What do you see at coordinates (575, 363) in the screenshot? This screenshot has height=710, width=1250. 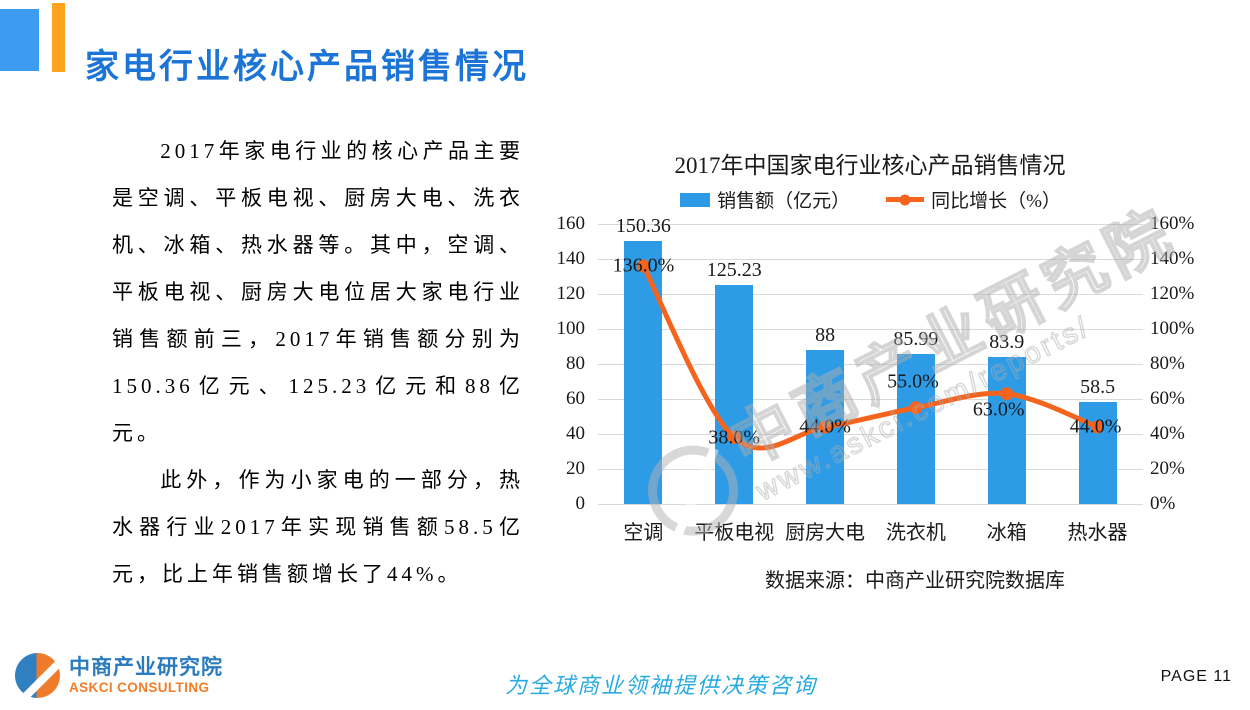 I see `left-axis-tick: 80` at bounding box center [575, 363].